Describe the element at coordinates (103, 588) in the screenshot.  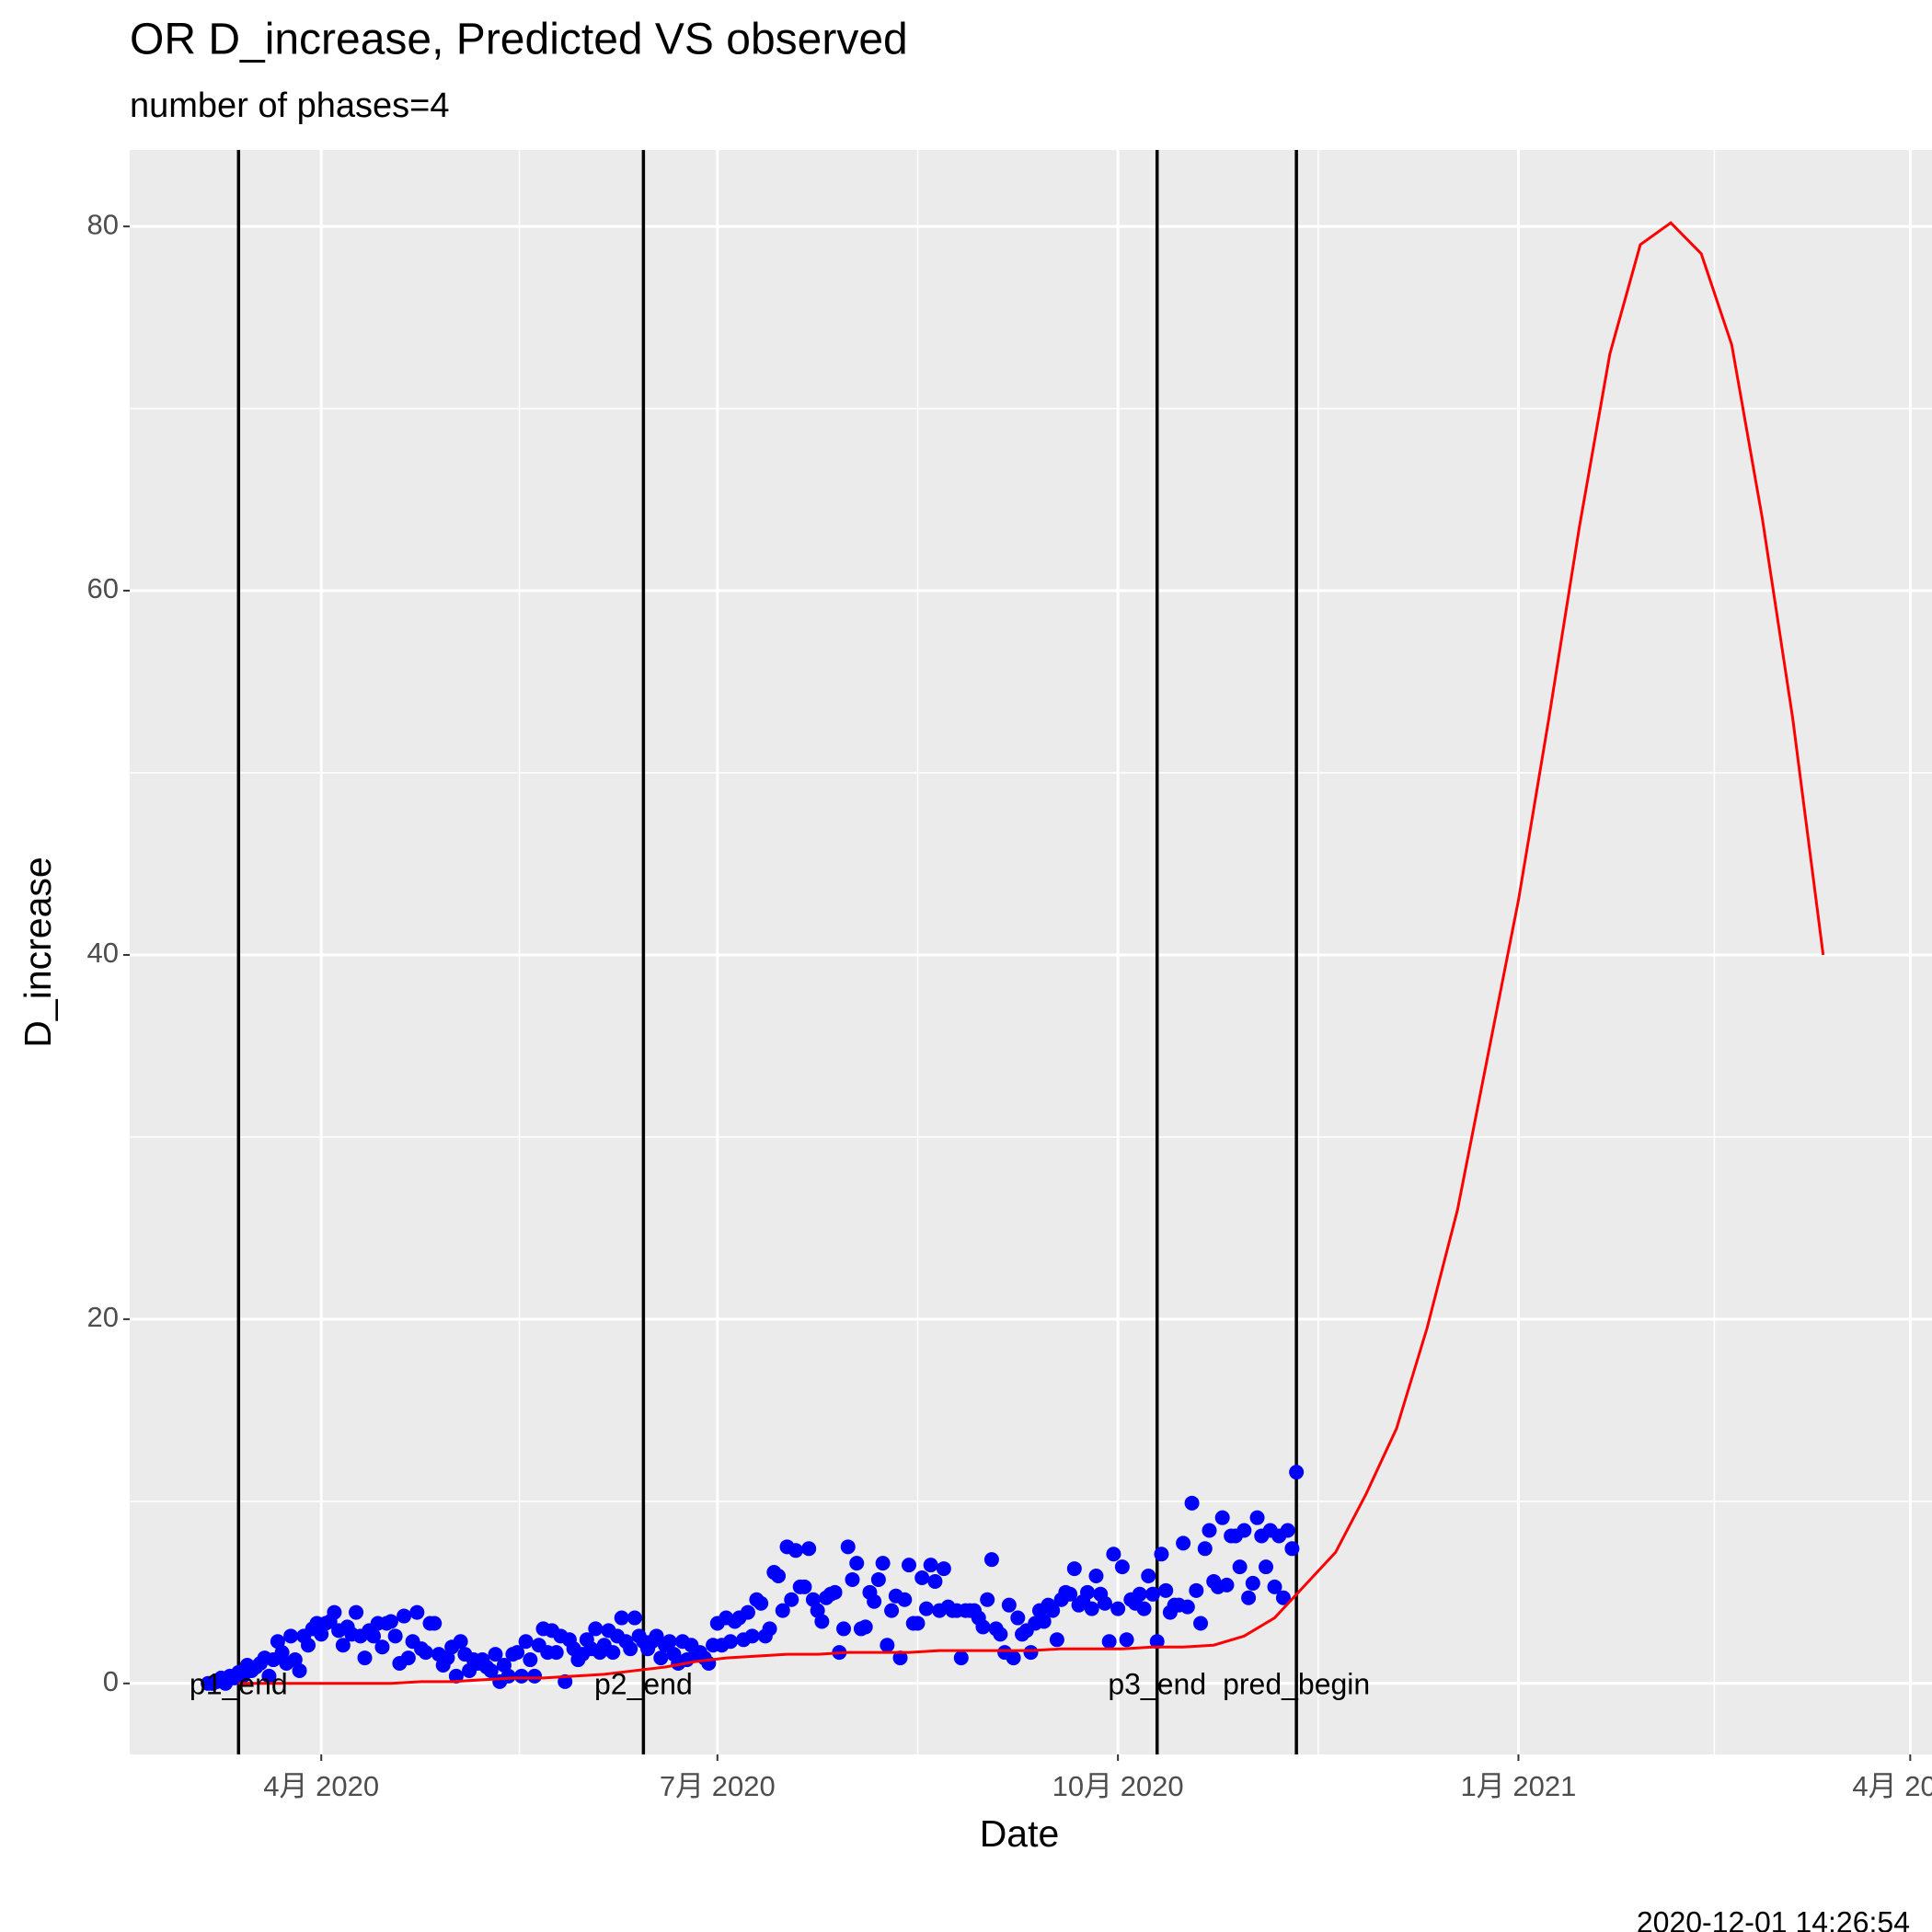
I see `y-tick-label: 60` at that location.